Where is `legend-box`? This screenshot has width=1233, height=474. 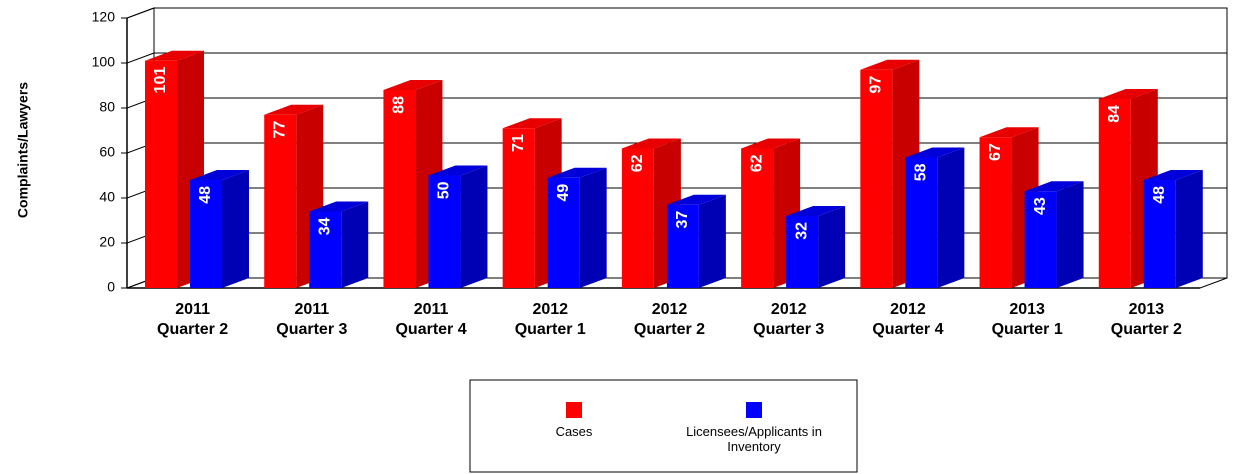 legend-box is located at coordinates (663, 426).